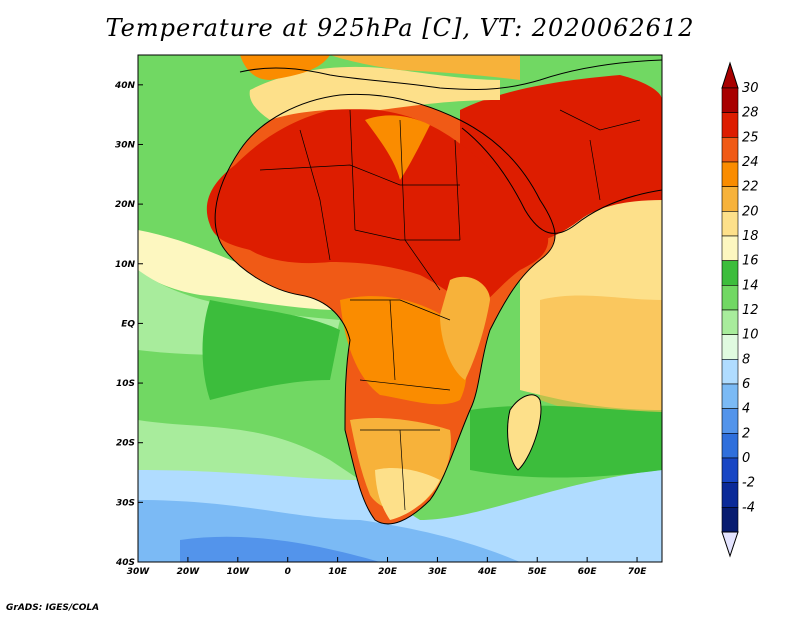 This screenshot has width=800, height=618. Describe the element at coordinates (53, 608) in the screenshot. I see `grads-credit: GrADS: IGES/COLA` at that location.